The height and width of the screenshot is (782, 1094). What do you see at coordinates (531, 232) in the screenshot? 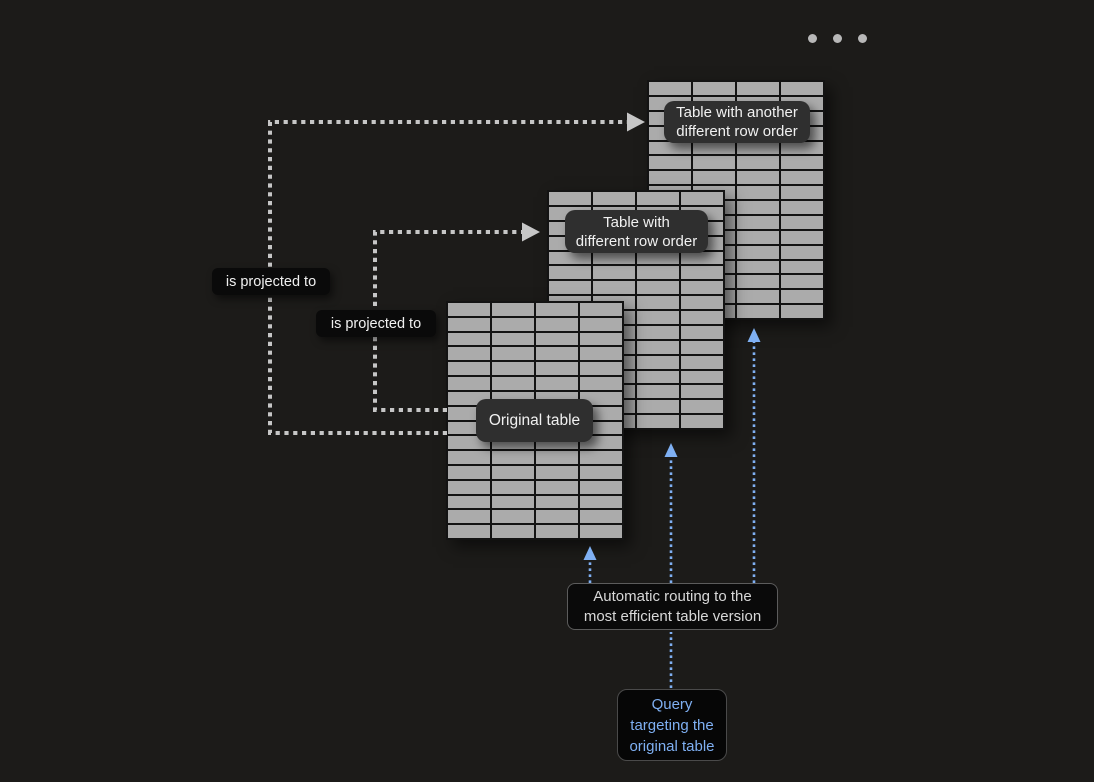
I see `projection-arrowhead-inner-icon` at bounding box center [531, 232].